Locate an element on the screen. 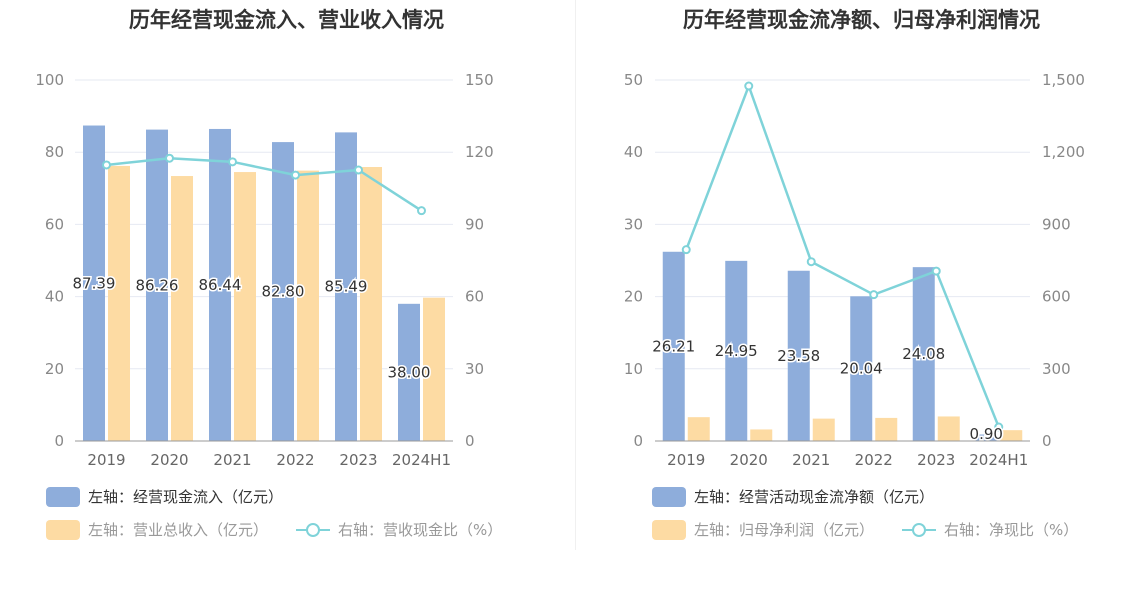 The image size is (1147, 589). y-right-tick-label: 900 is located at coordinates (1056, 224).